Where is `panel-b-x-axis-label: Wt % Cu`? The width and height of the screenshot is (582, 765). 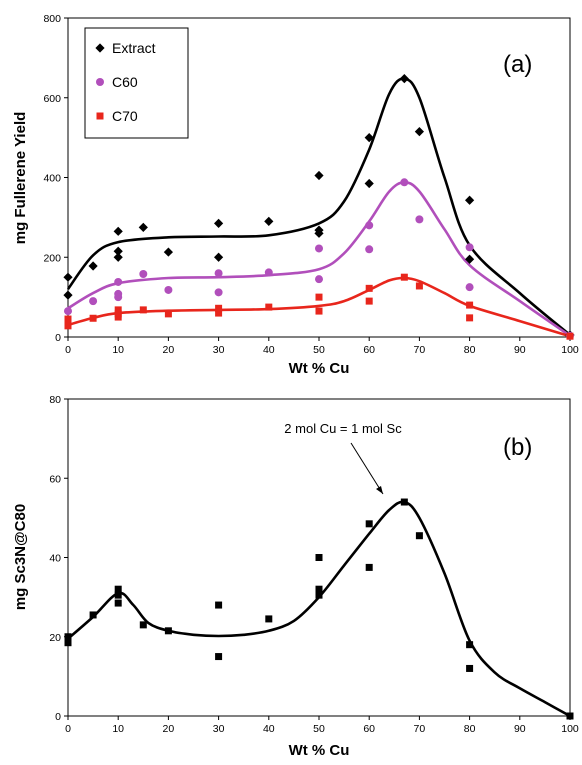 panel-b-x-axis-label: Wt % Cu is located at coordinates (319, 750).